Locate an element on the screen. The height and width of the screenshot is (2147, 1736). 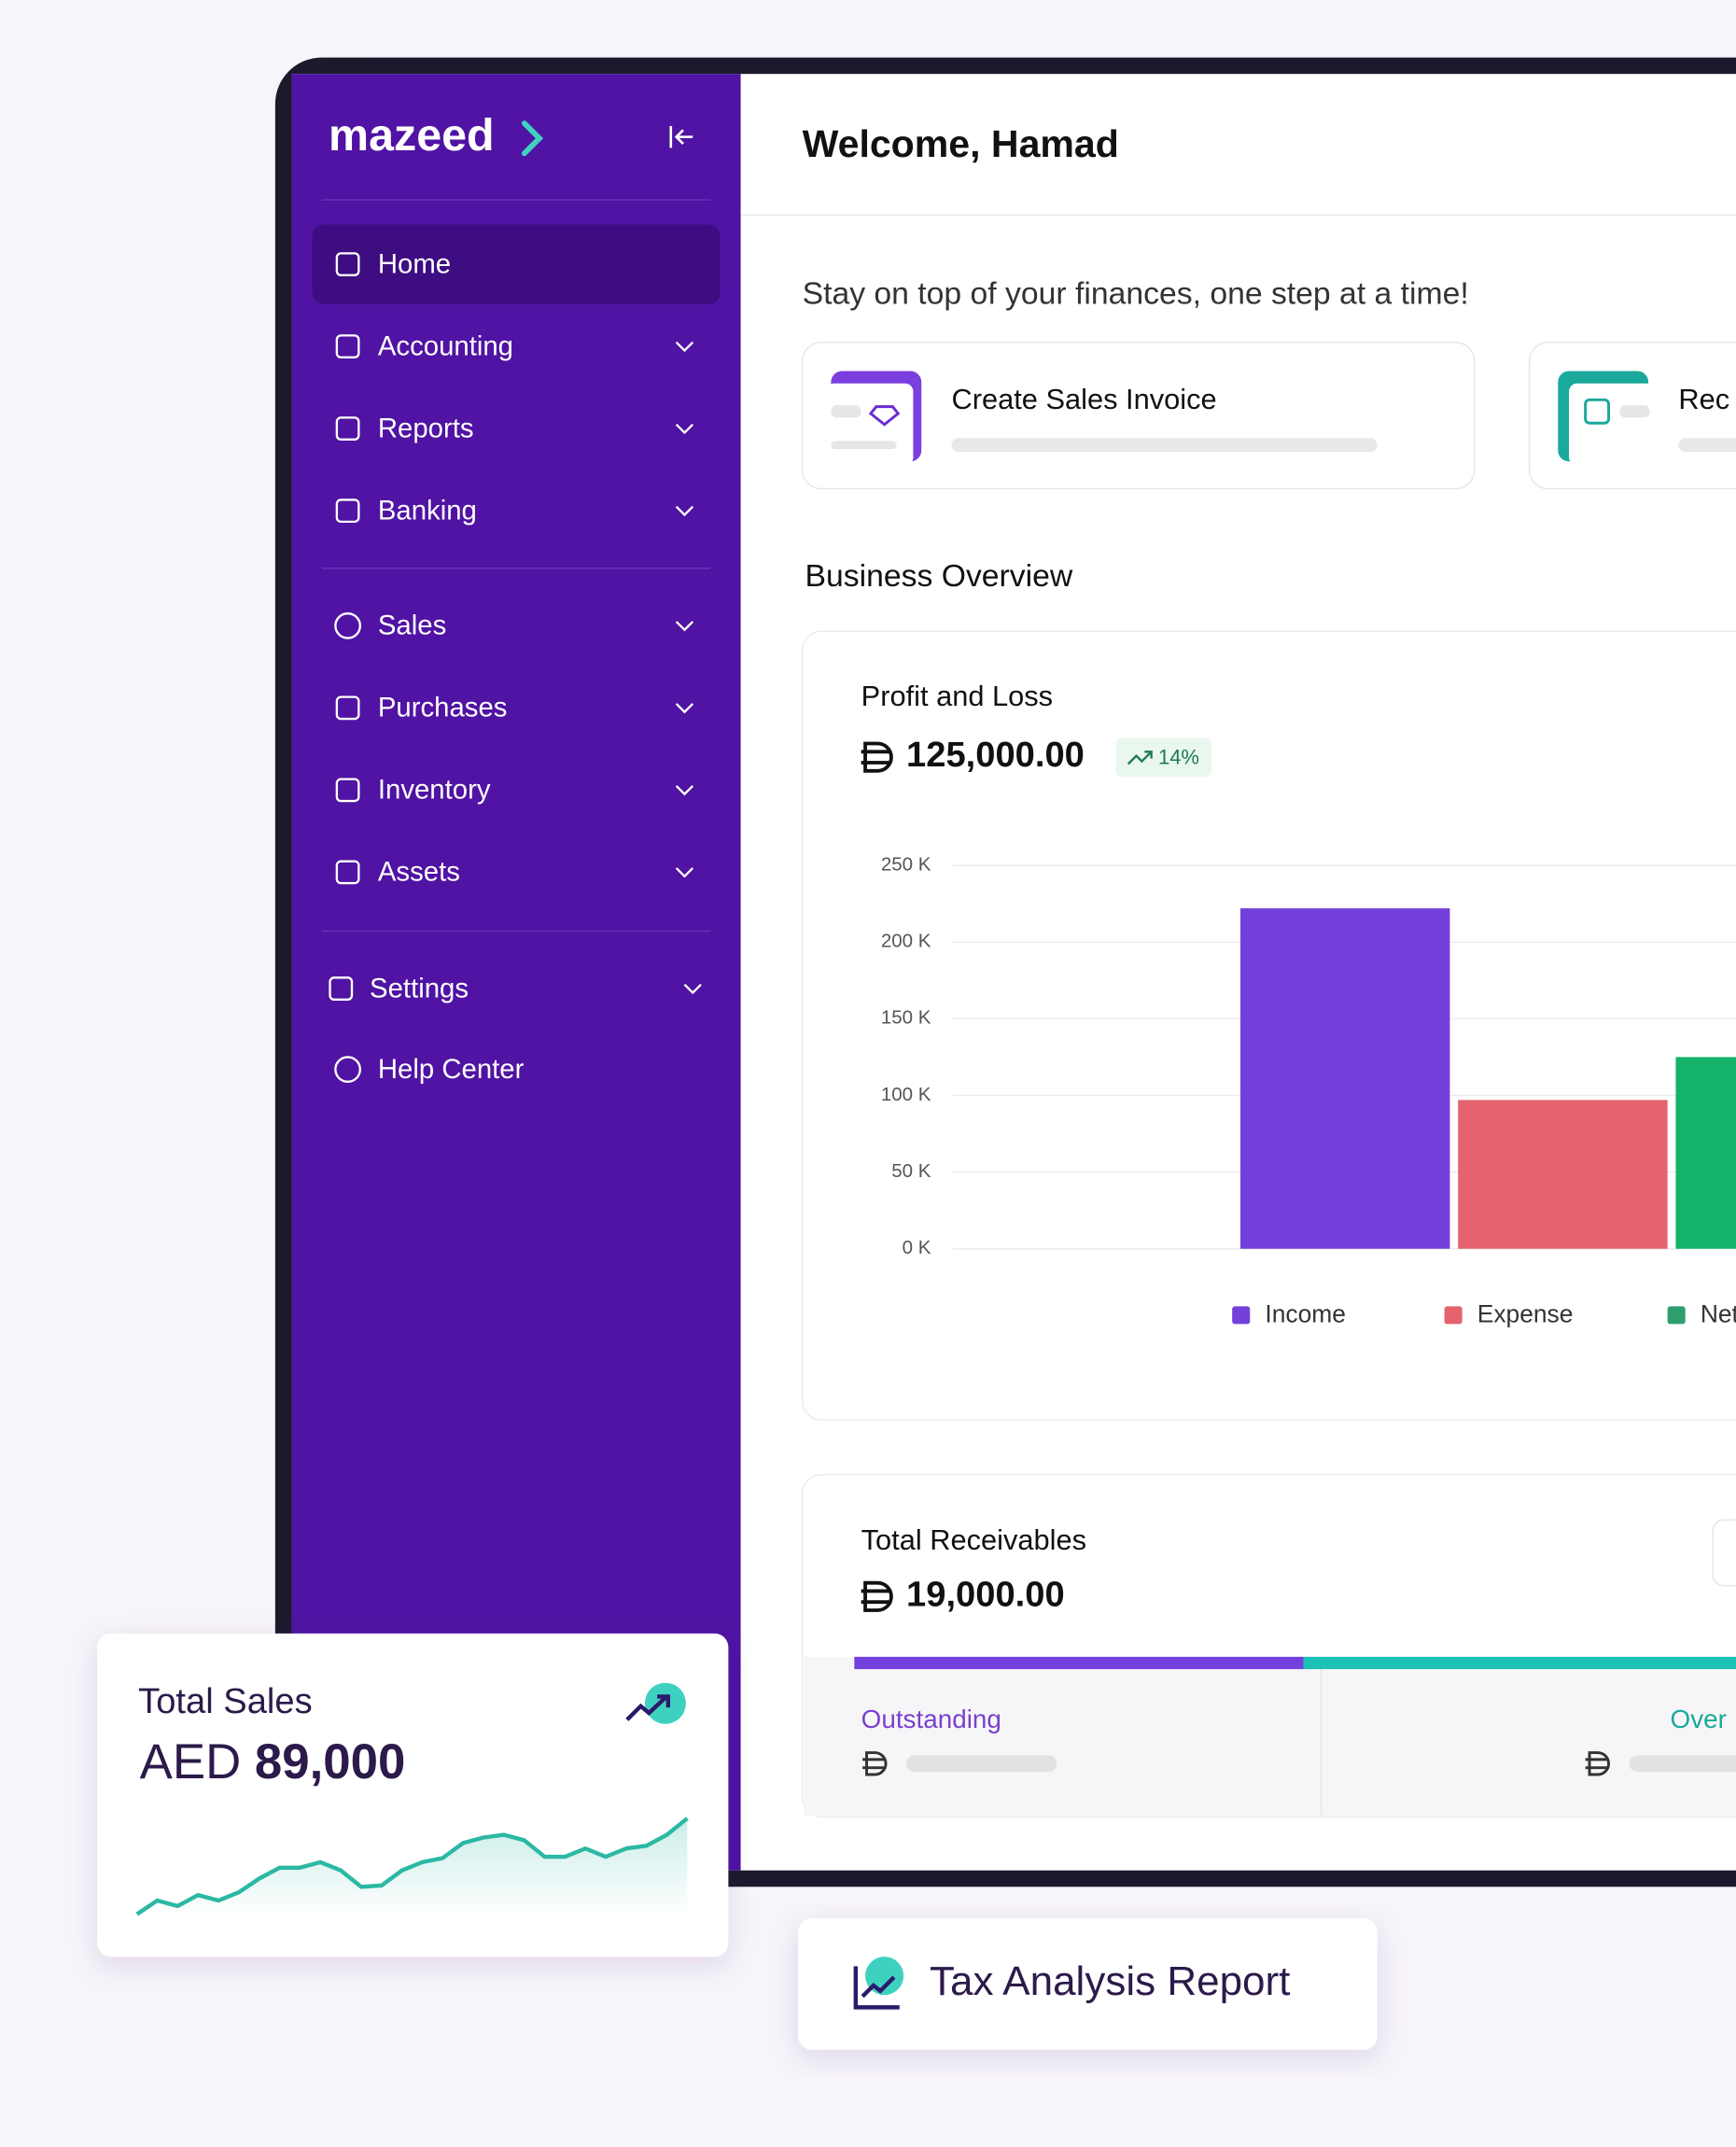
legend-label: Expense is located at coordinates (1525, 1314).